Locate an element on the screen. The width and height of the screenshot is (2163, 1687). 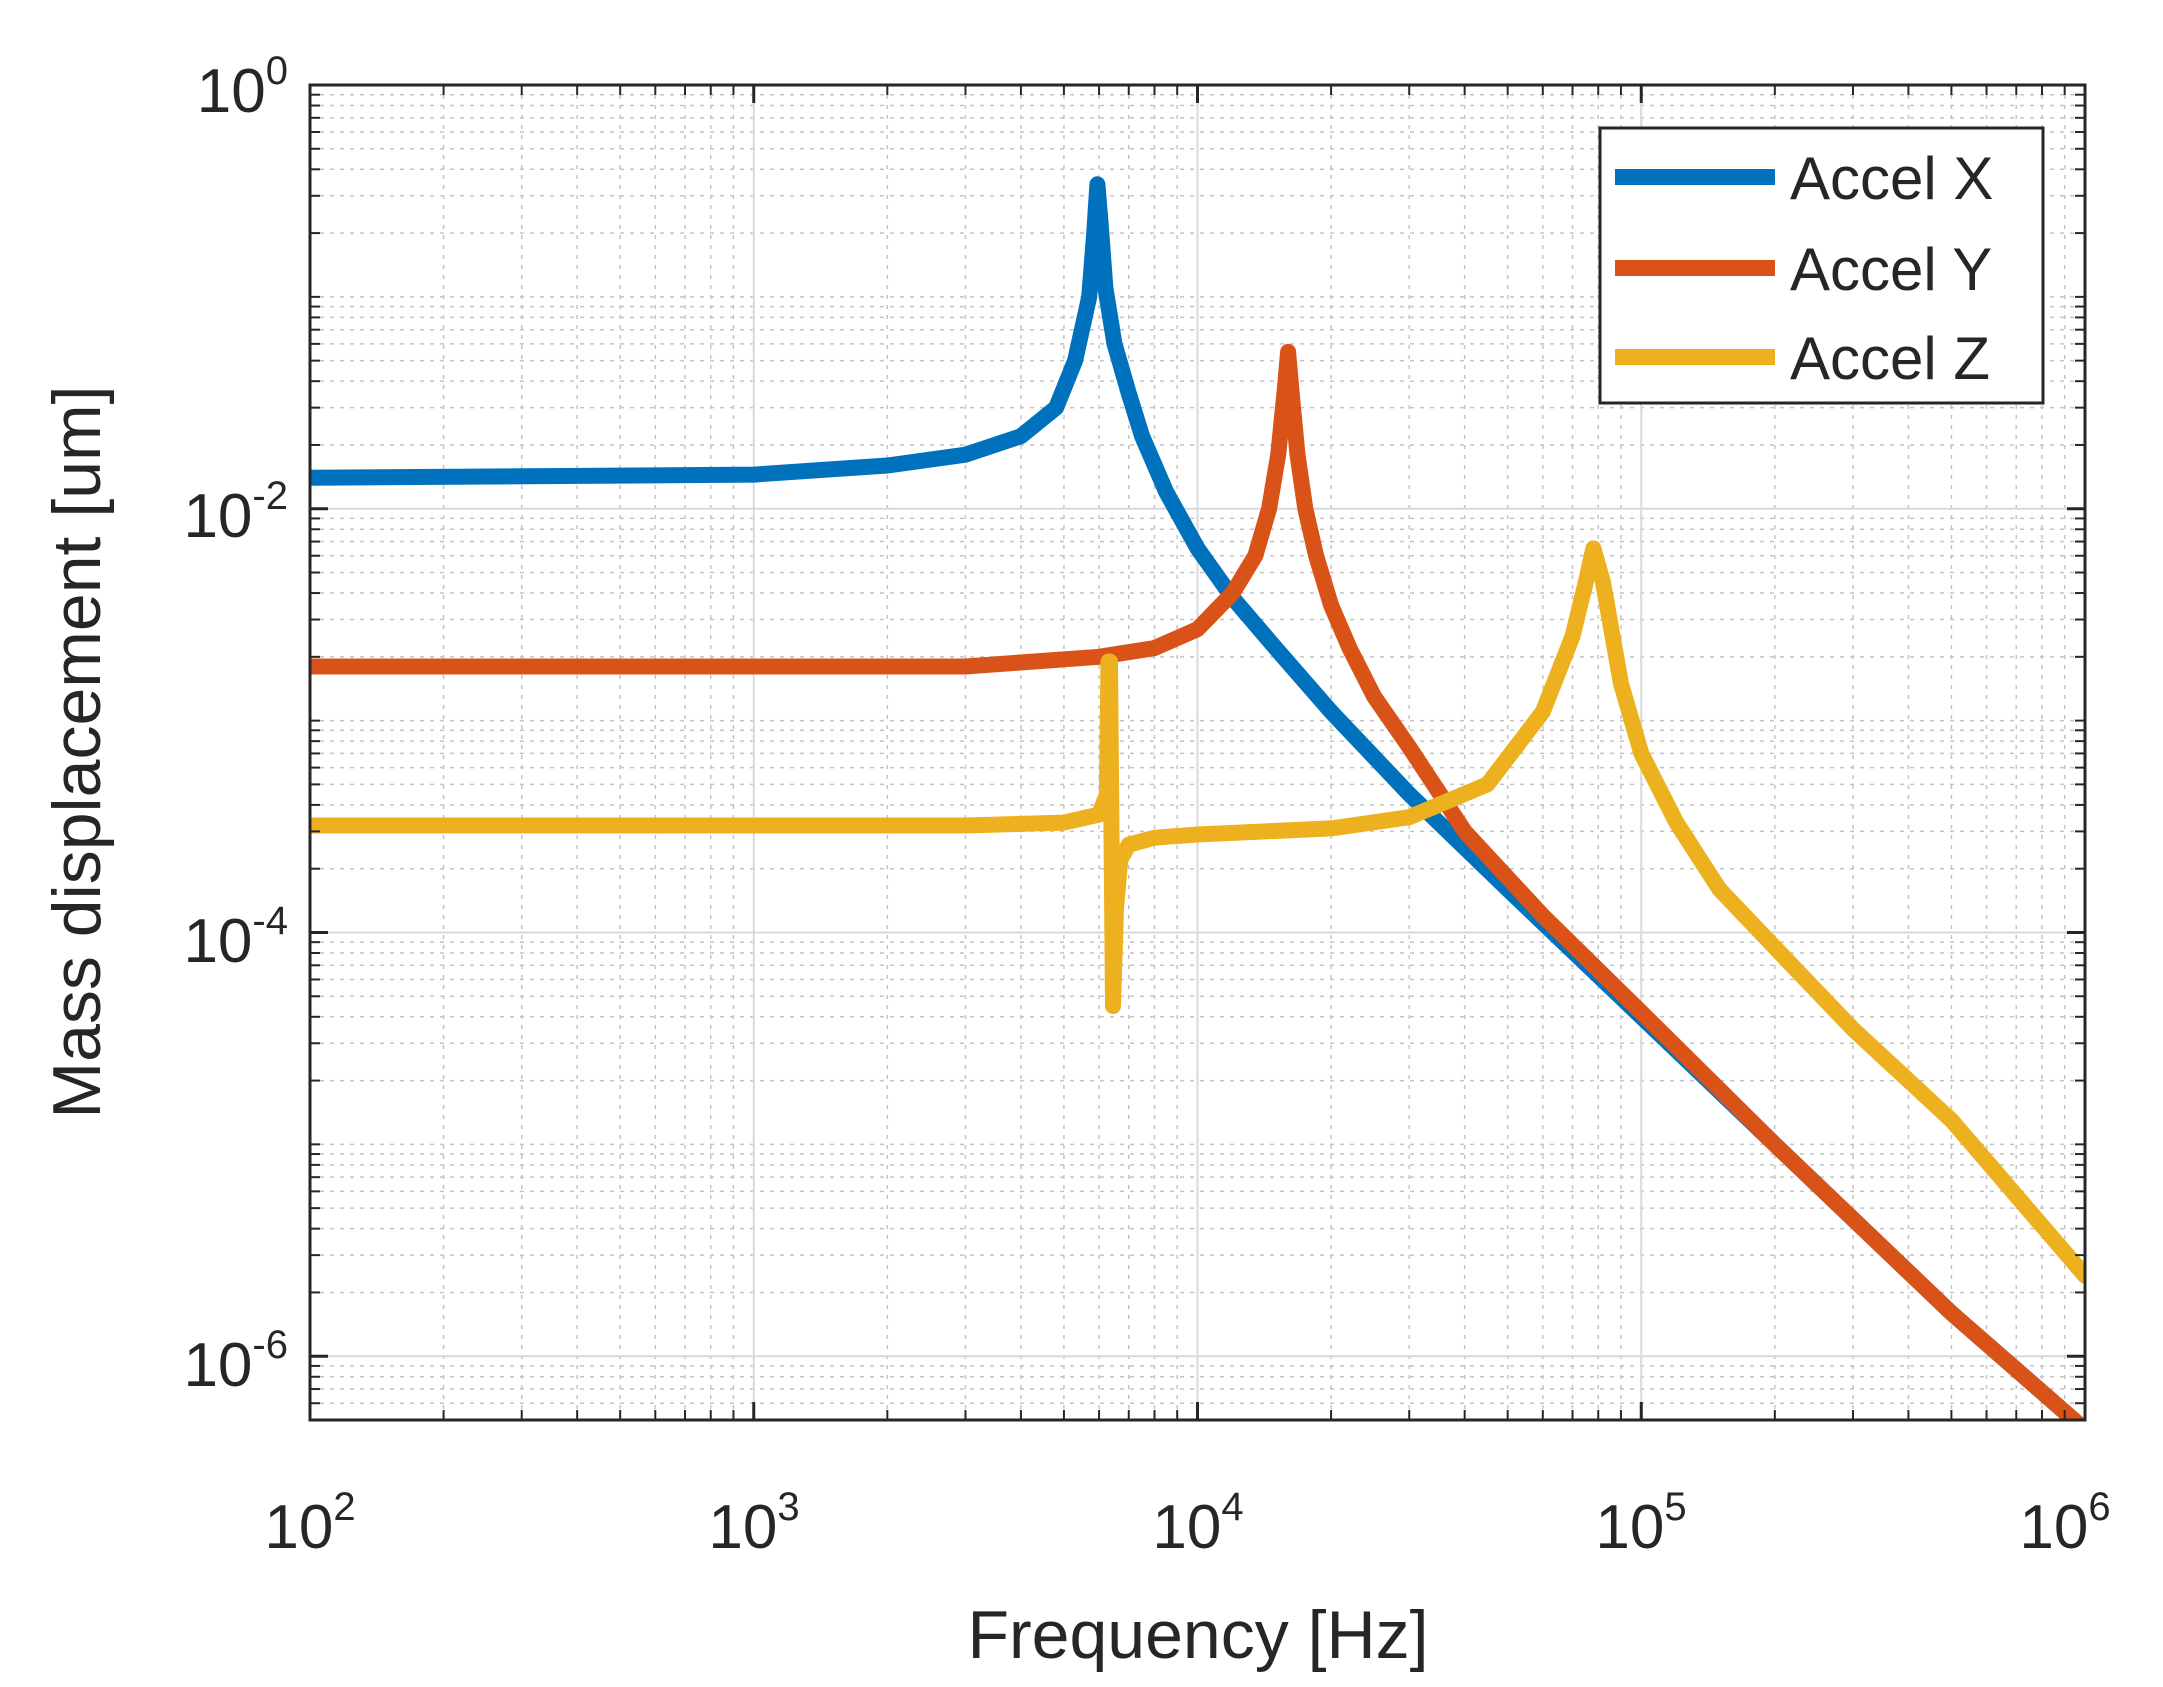
legend-label-accel-y: Accel Y is located at coordinates (1891, 269).